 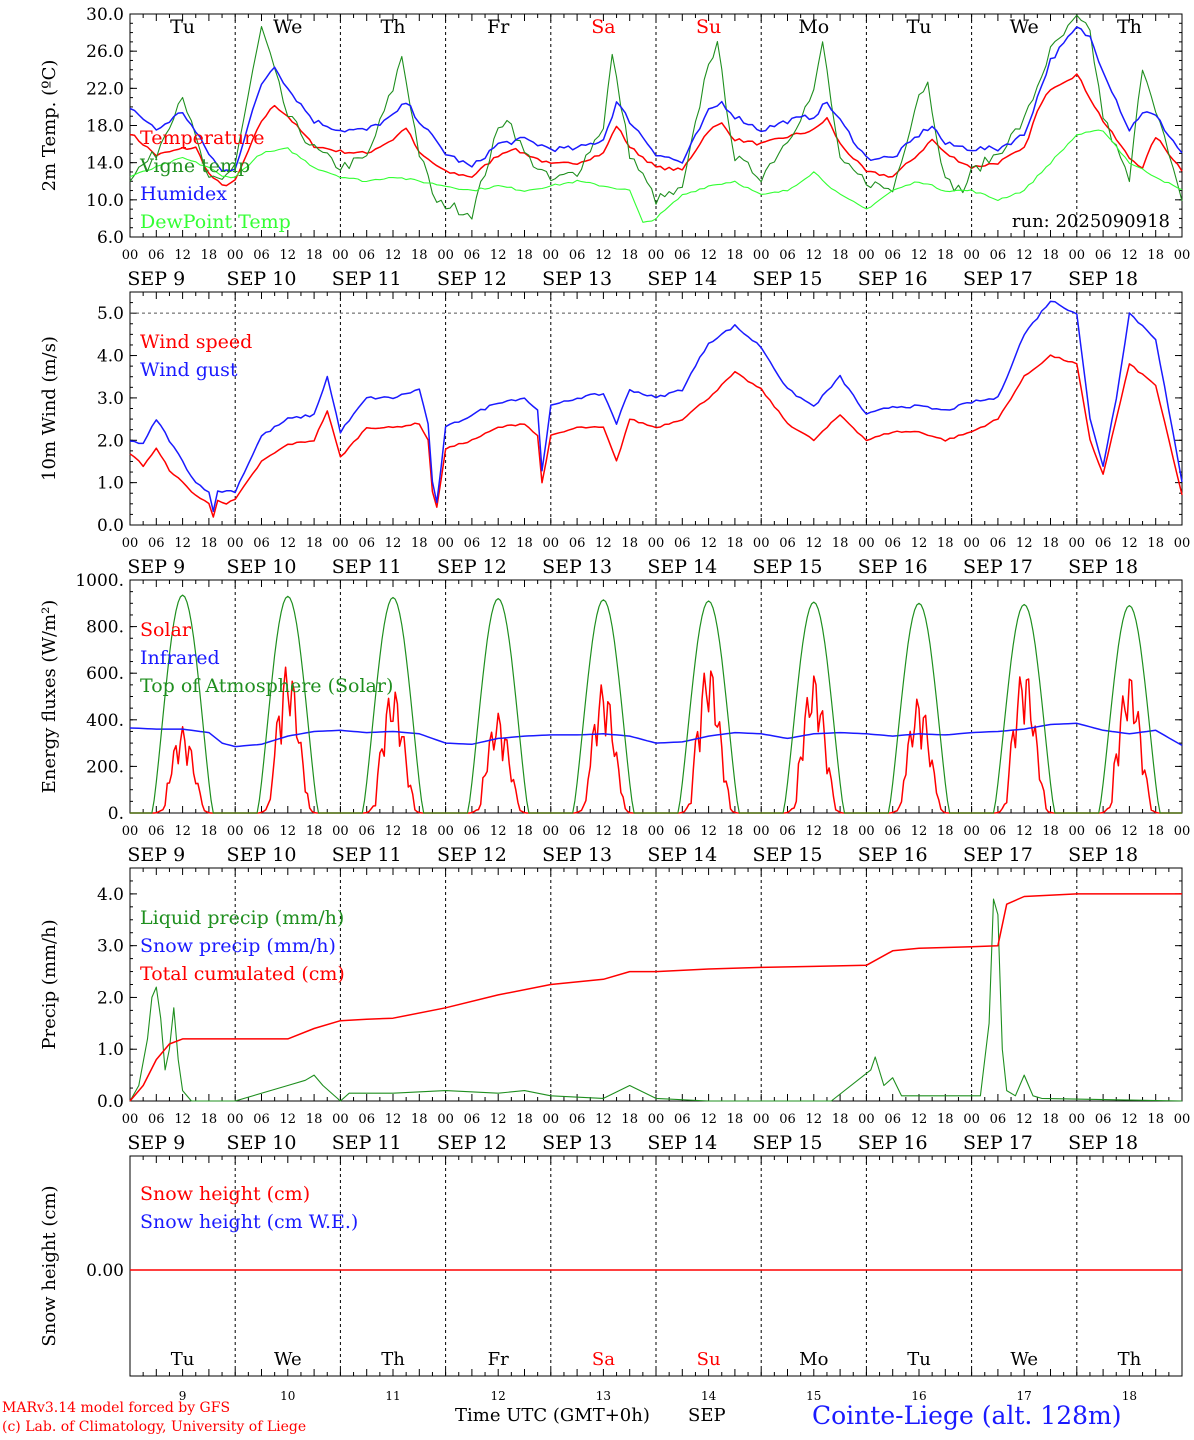 What do you see at coordinates (110, 314) in the screenshot?
I see `y-tick-label: 5.0` at bounding box center [110, 314].